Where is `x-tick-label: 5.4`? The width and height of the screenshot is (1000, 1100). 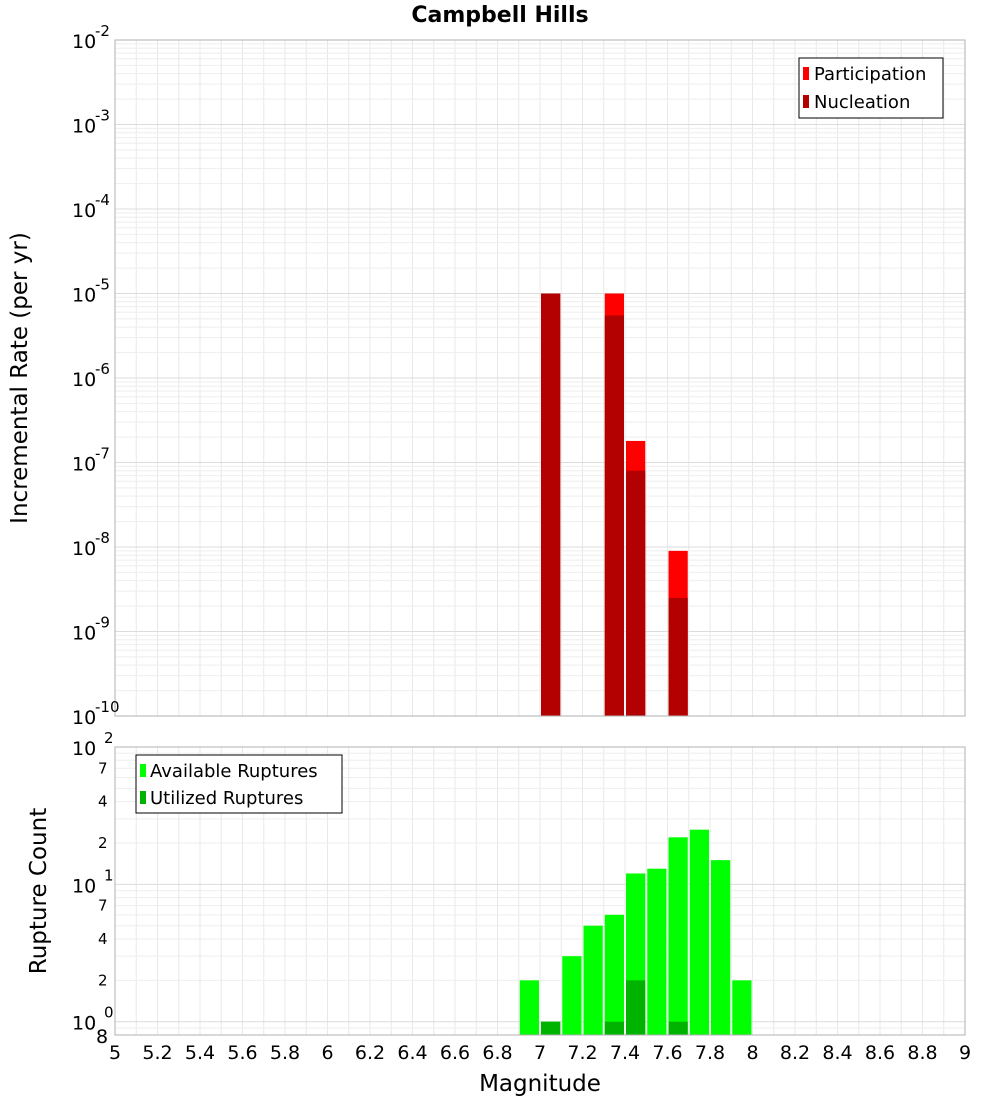 x-tick-label: 5.4 is located at coordinates (200, 1053).